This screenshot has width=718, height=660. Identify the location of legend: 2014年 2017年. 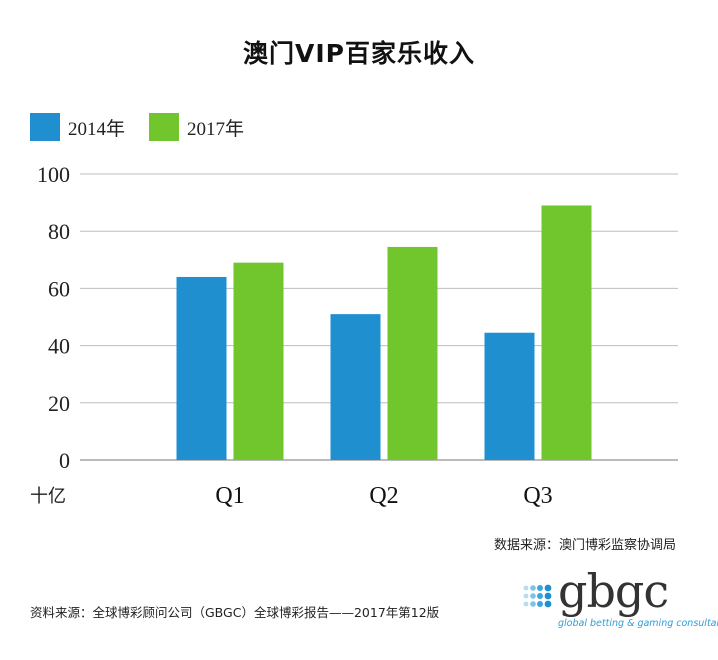
(149, 127).